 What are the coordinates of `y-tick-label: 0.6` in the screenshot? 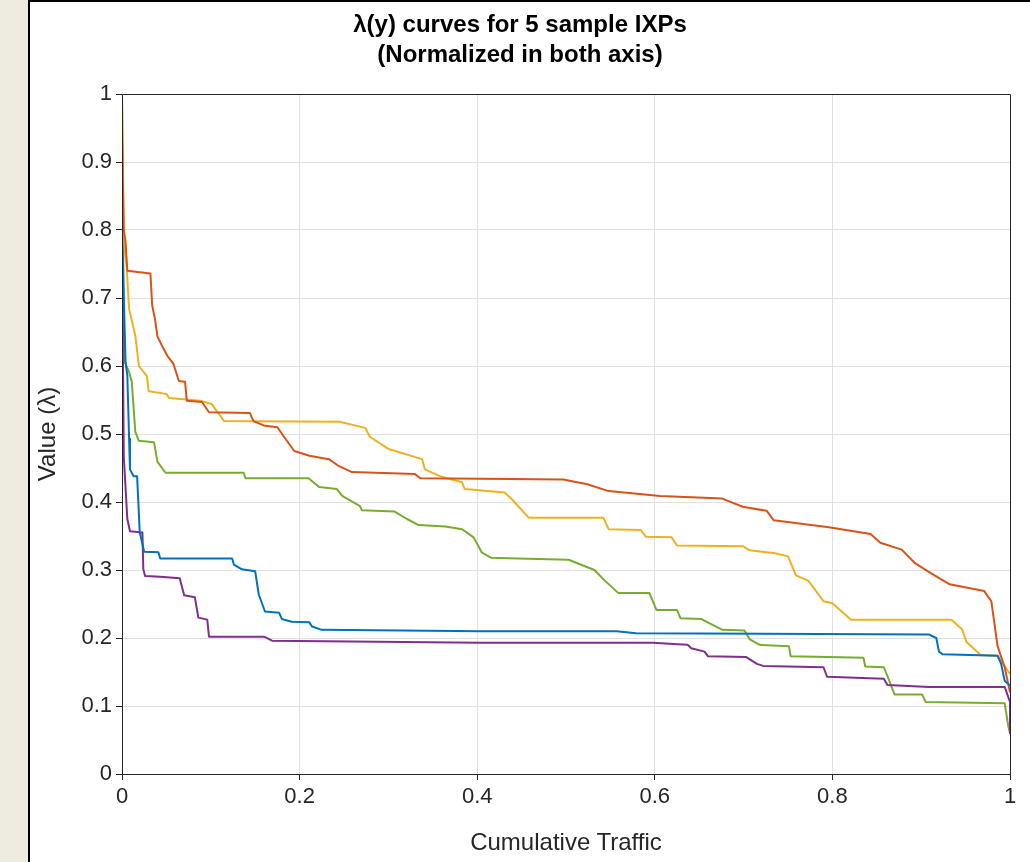 It's located at (96, 365).